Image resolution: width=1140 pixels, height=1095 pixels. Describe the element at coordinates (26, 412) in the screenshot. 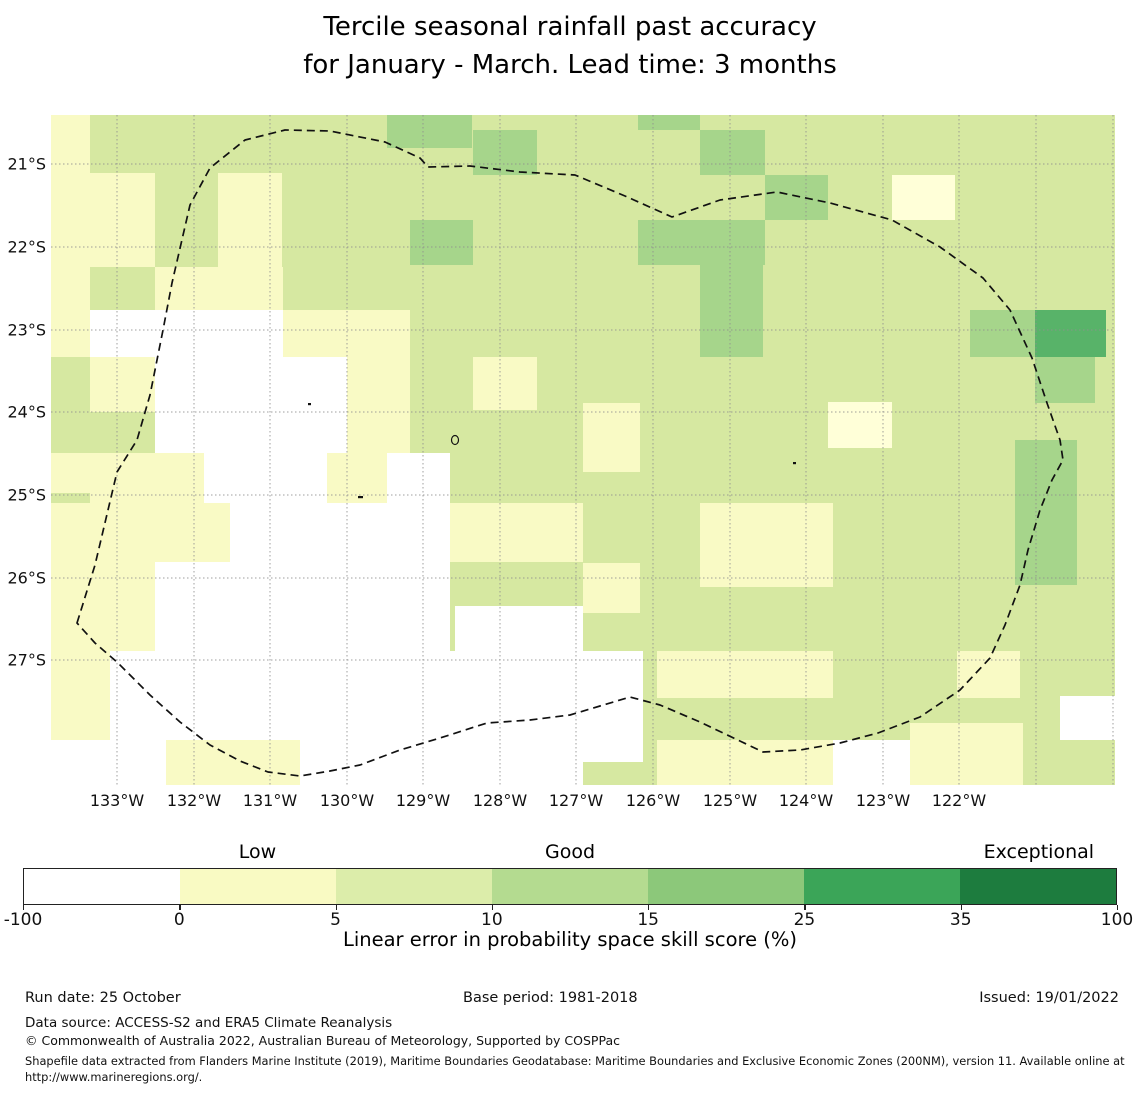

I see `lat-tick-label: 24°S` at that location.